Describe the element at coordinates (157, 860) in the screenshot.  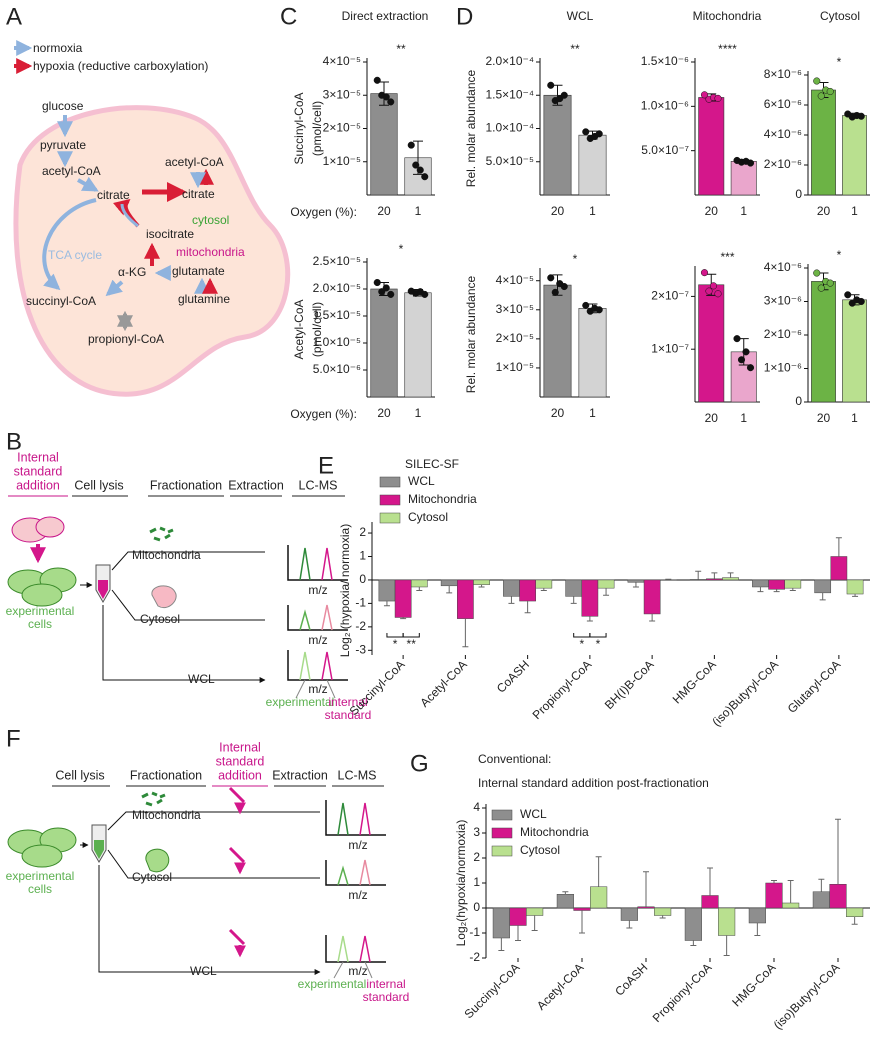
I see `cytosol-icon` at that location.